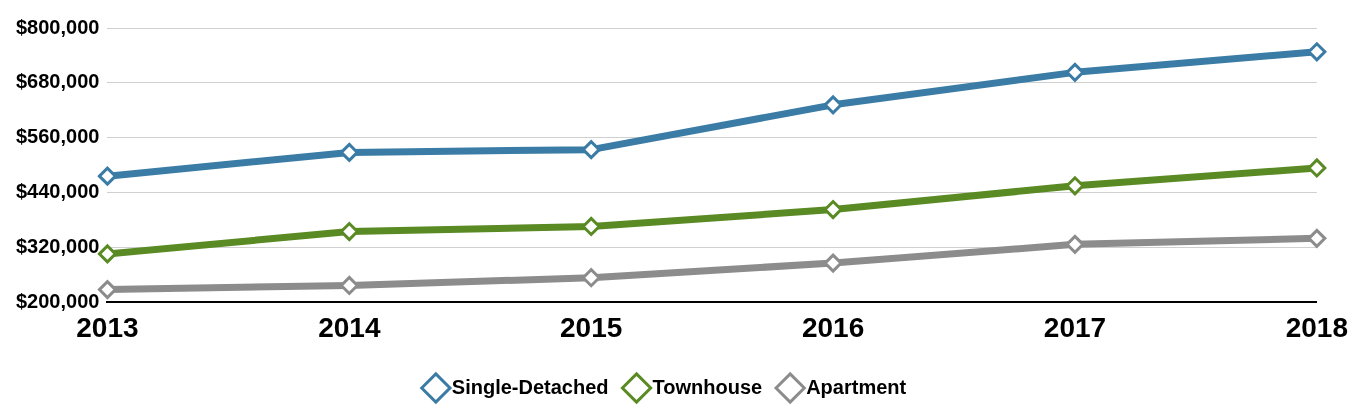 Image resolution: width=1366 pixels, height=416 pixels. I want to click on y-tick-label: $440,000, so click(58, 191).